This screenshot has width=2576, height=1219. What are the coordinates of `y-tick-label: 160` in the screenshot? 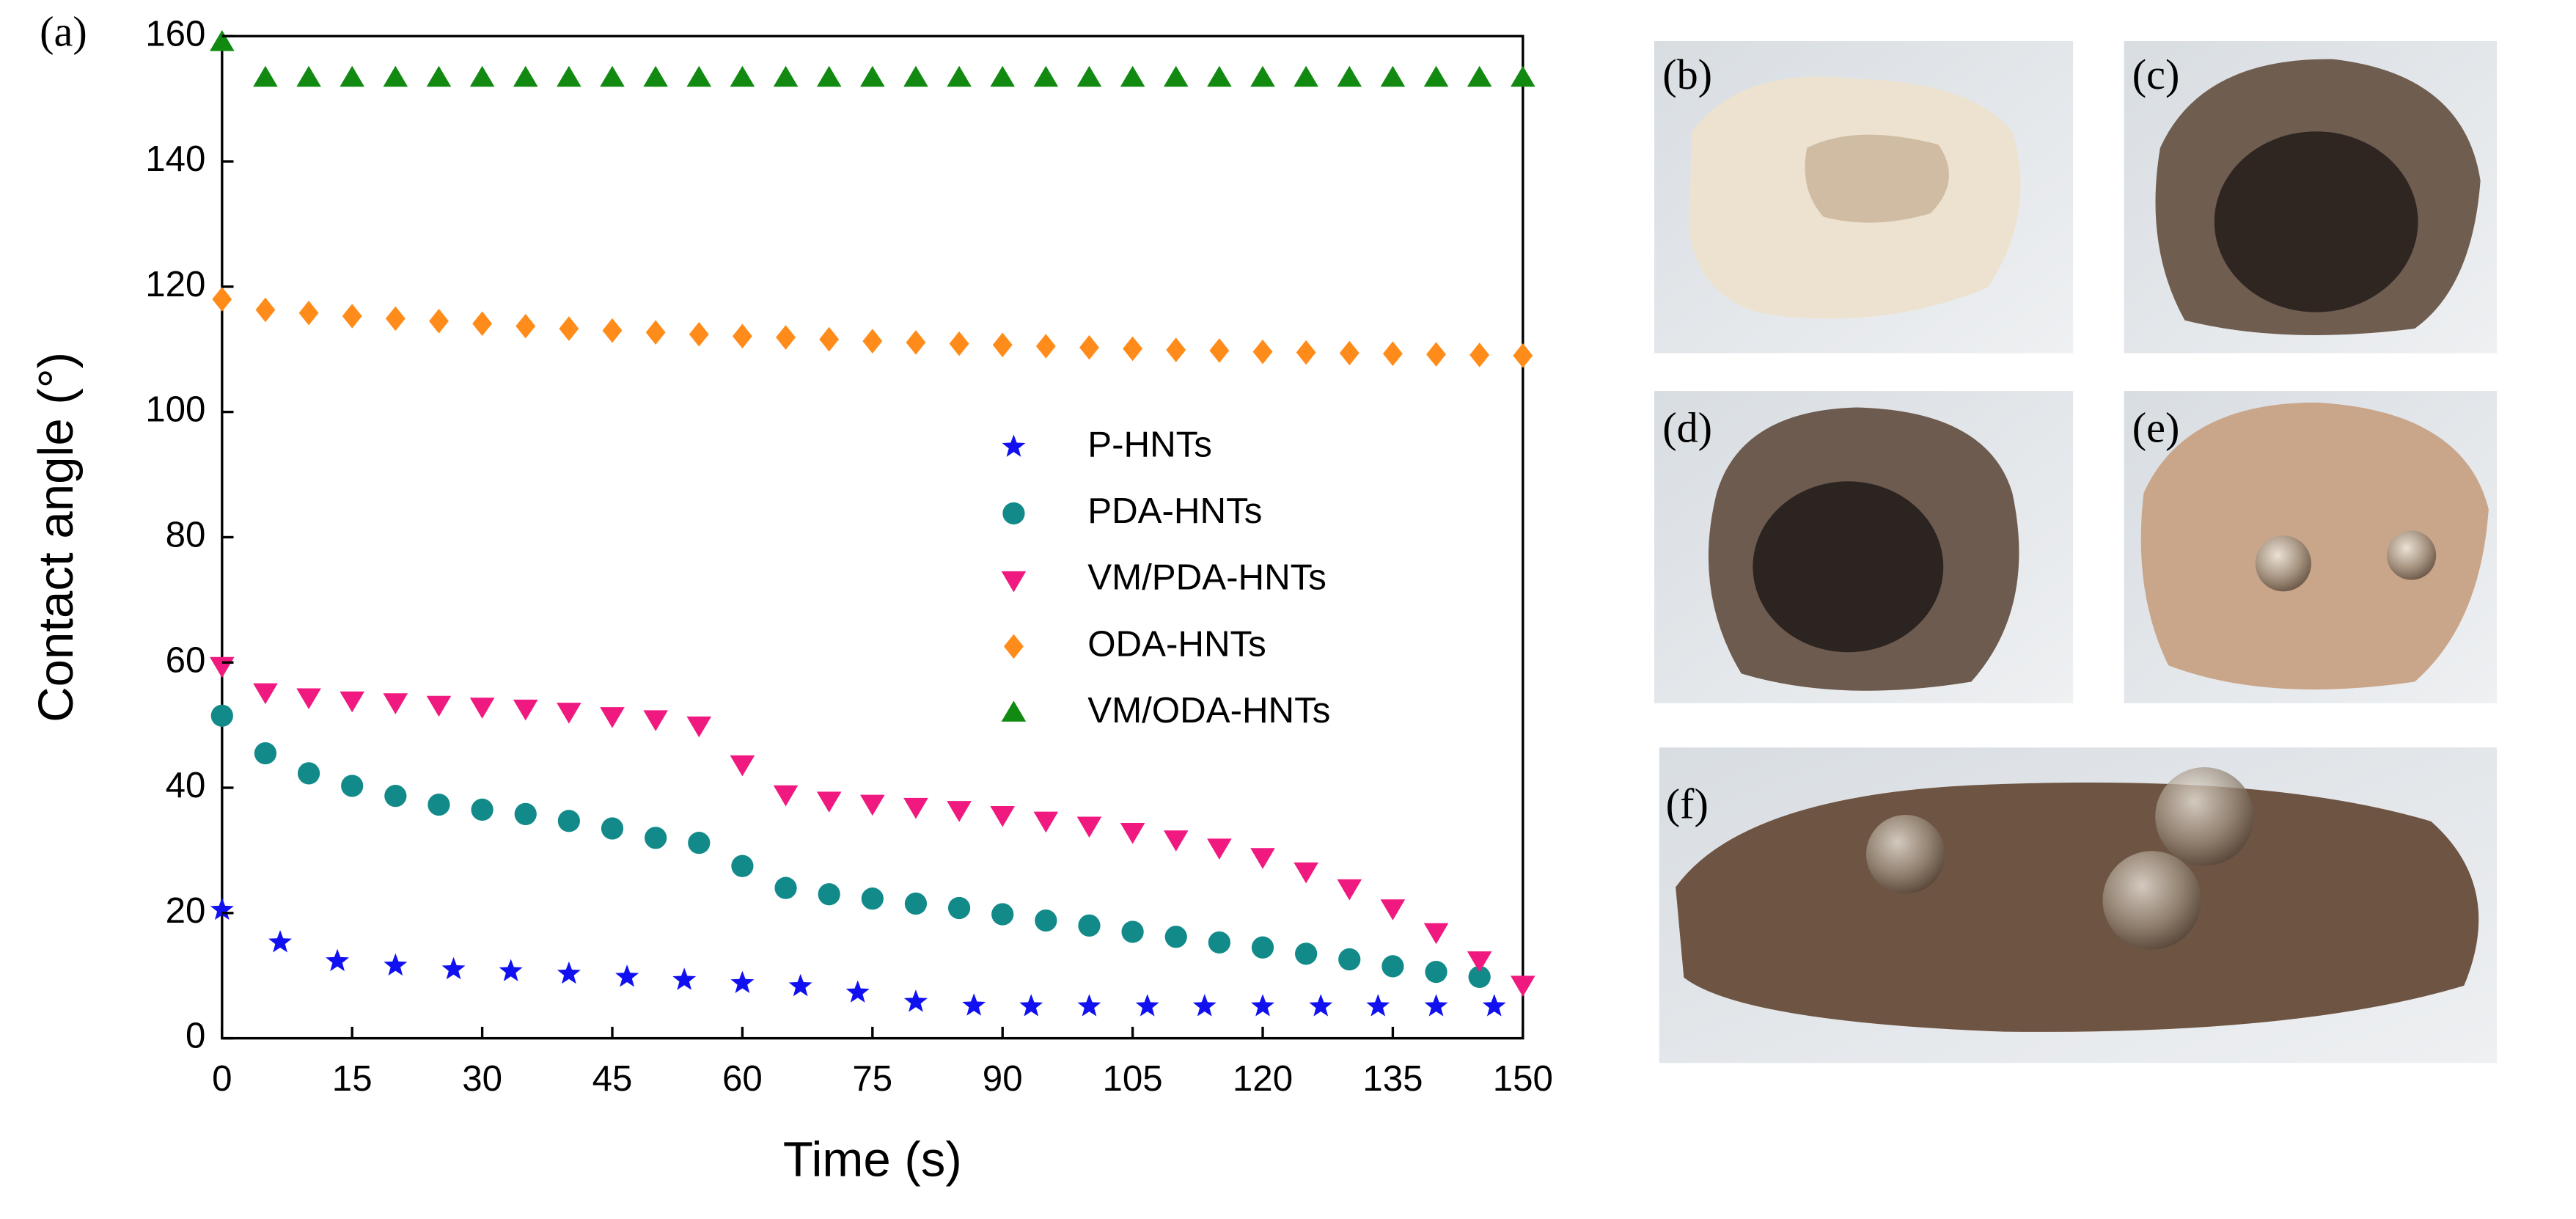 It's located at (175, 33).